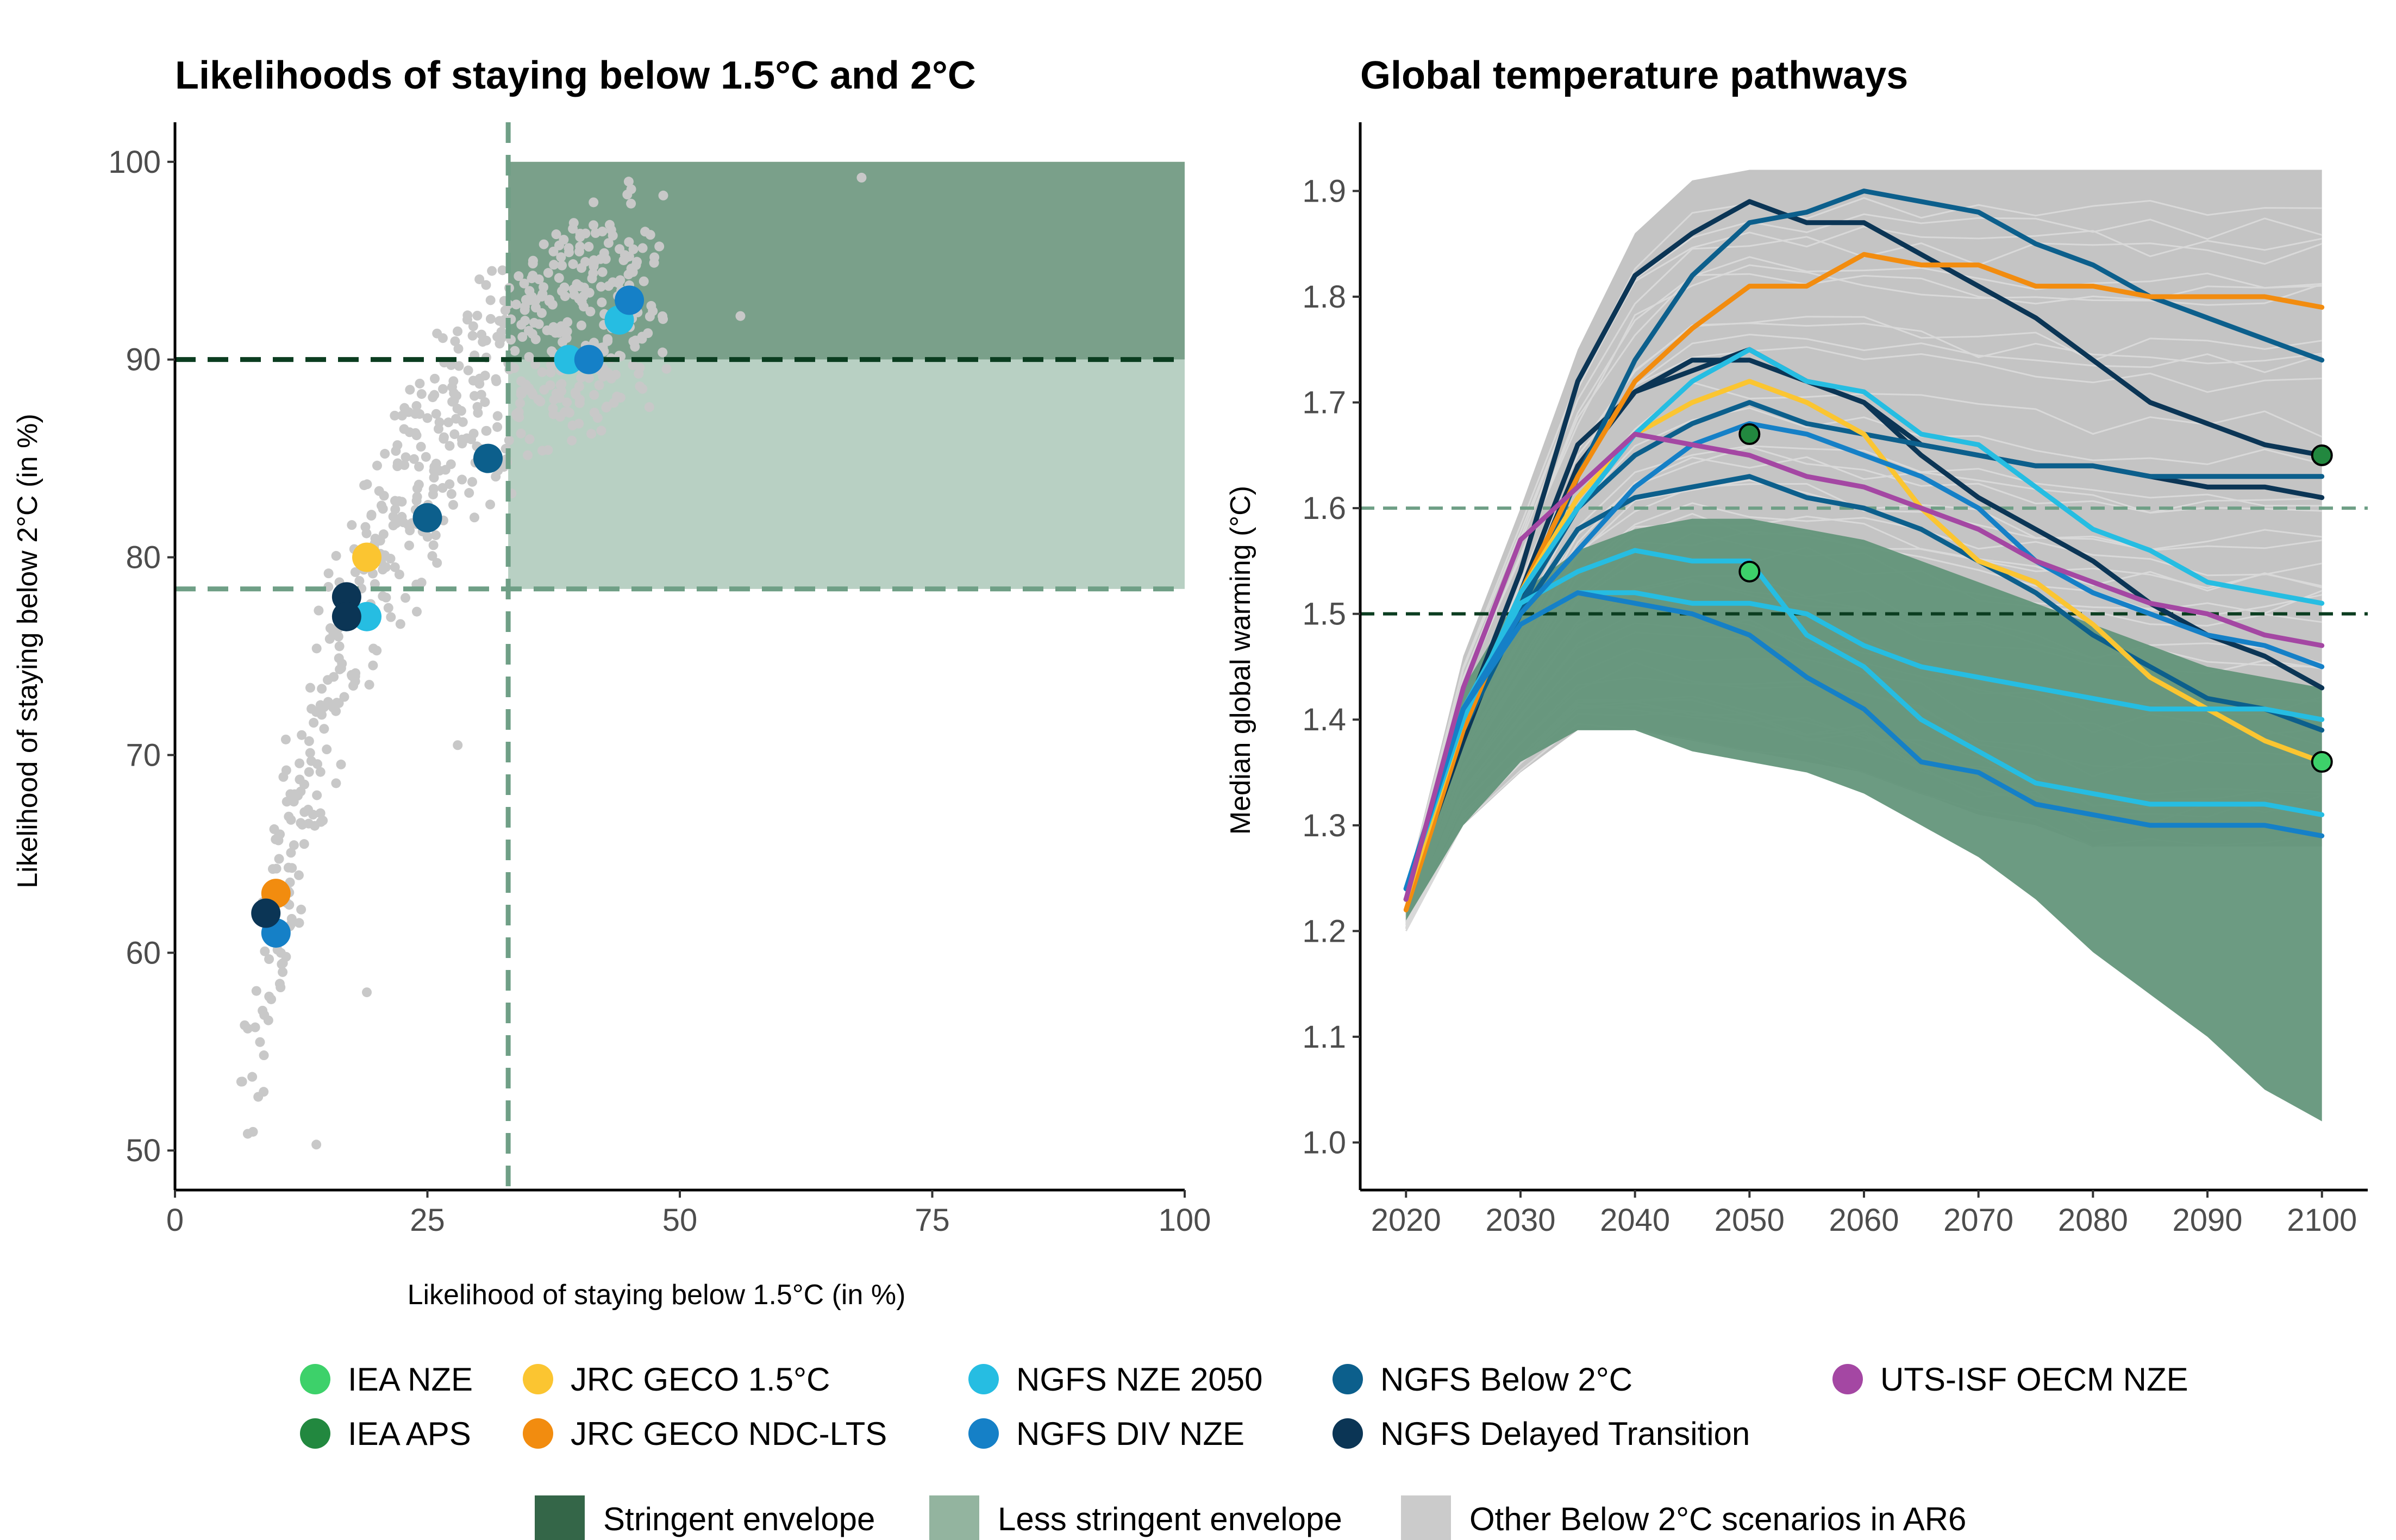 Image resolution: width=2396 pixels, height=1540 pixels. I want to click on legend-label: Less stringent envelope, so click(1170, 1519).